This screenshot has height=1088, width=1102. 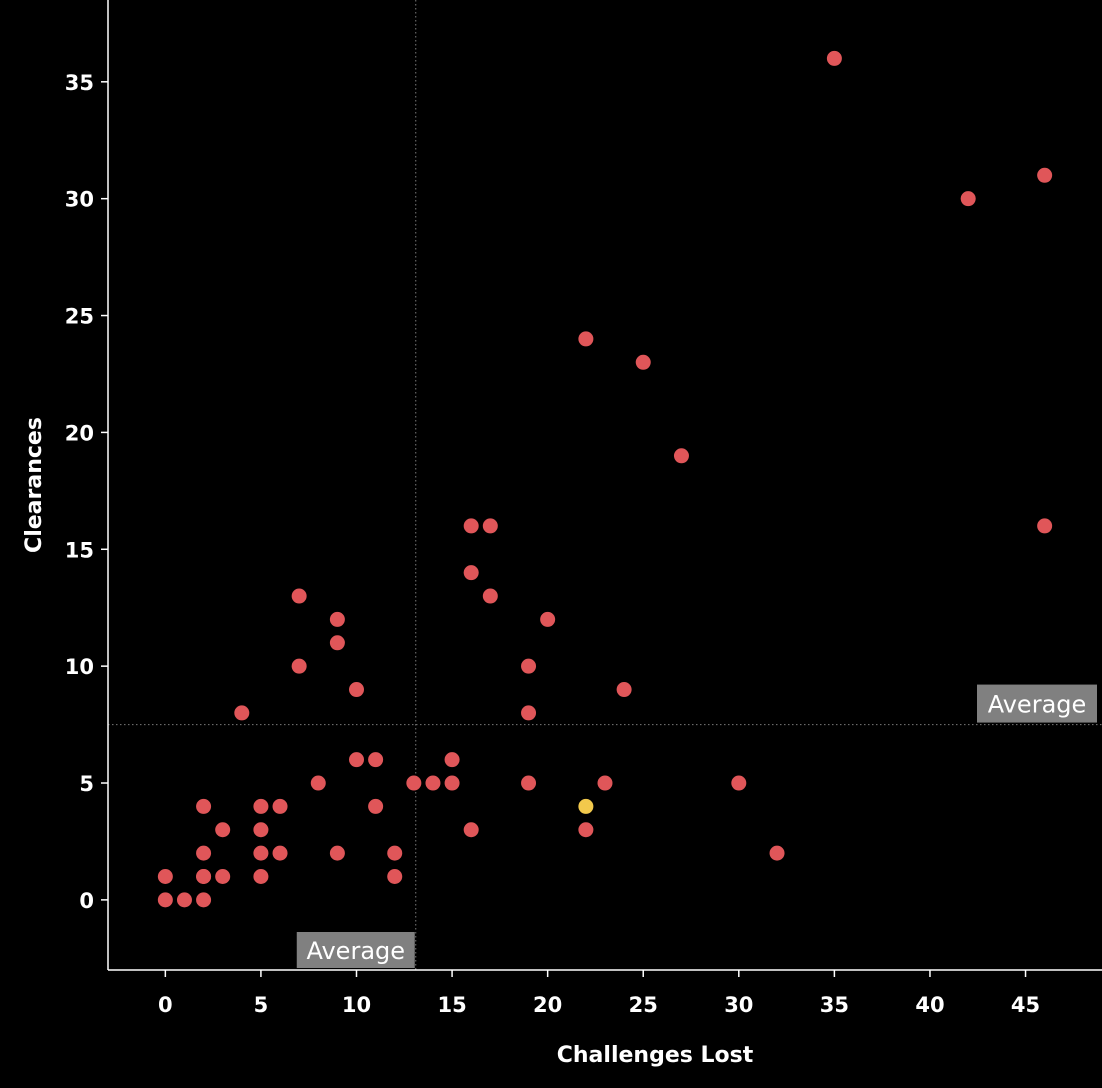 What do you see at coordinates (86, 492) in the screenshot?
I see `y-axis-ticks: 0 5 10 15 20 25 30 35` at bounding box center [86, 492].